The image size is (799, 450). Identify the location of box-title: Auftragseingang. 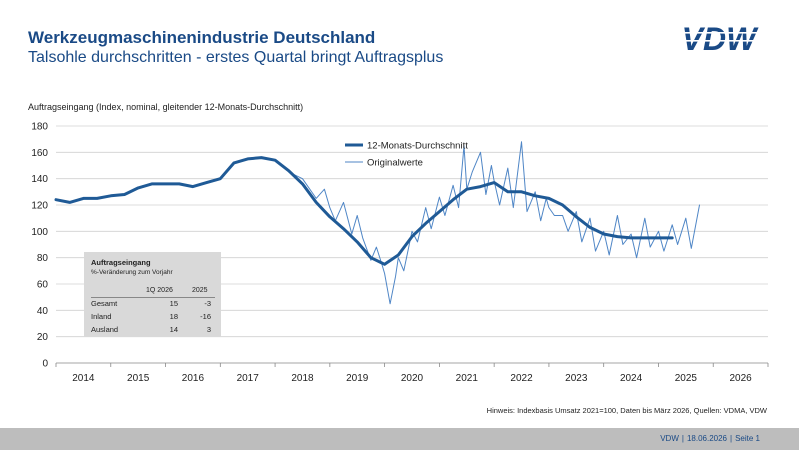
(121, 262).